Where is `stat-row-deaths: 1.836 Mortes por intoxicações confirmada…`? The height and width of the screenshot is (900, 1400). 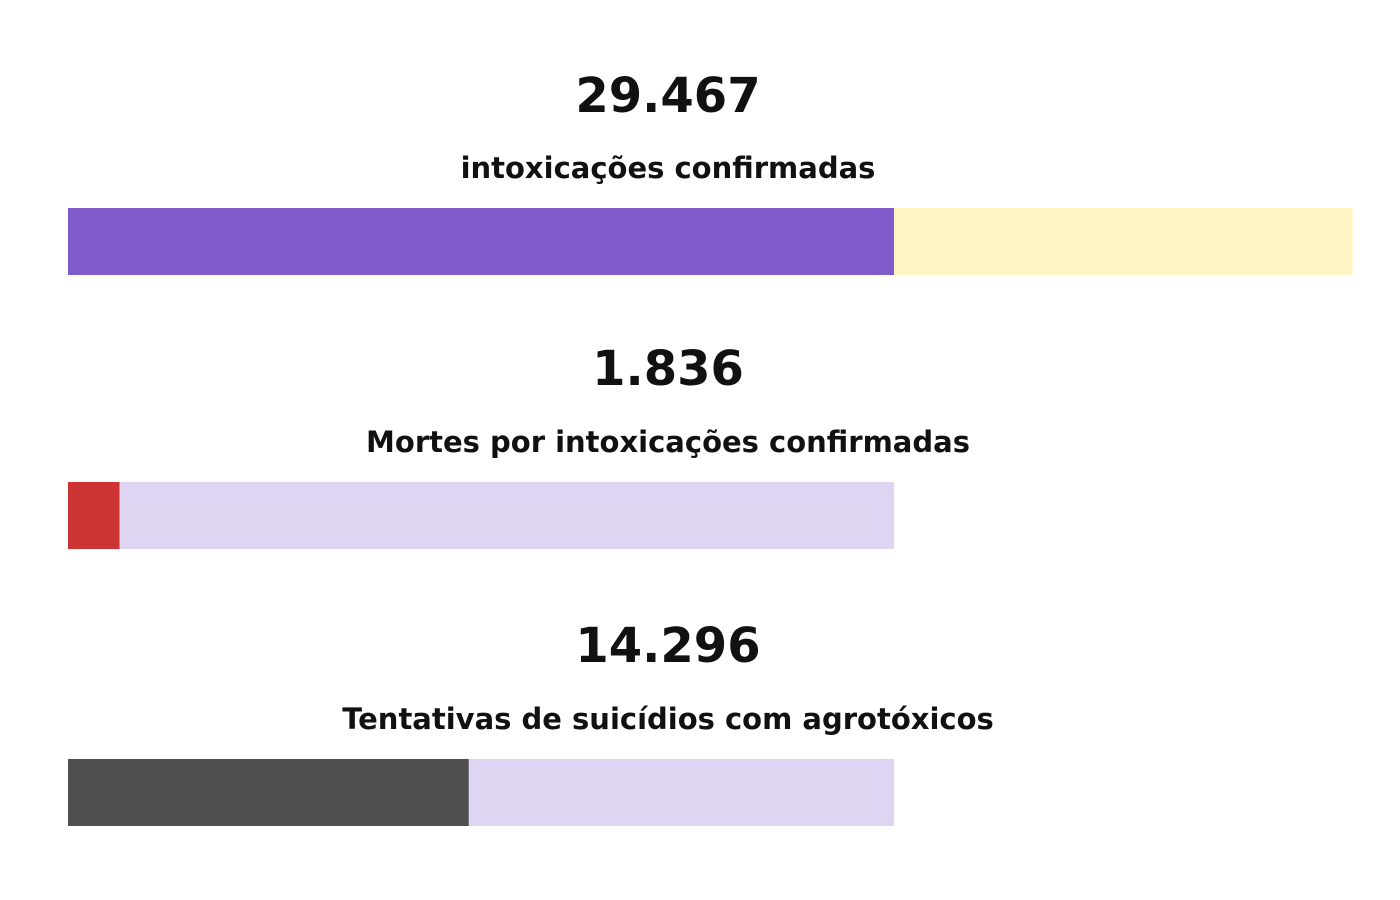 stat-row-deaths: 1.836 Mortes por intoxicações confirmada… is located at coordinates (519, 445).